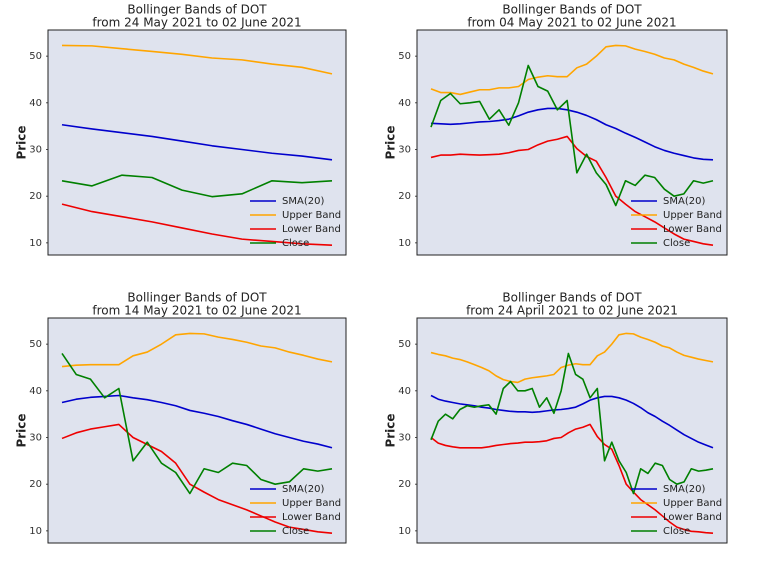 Image resolution: width=768 pixels, height=576 pixels. Describe the element at coordinates (572, 311) in the screenshot. I see `chart-subtitle: from 24 April 2021 to 02 June 2021` at that location.